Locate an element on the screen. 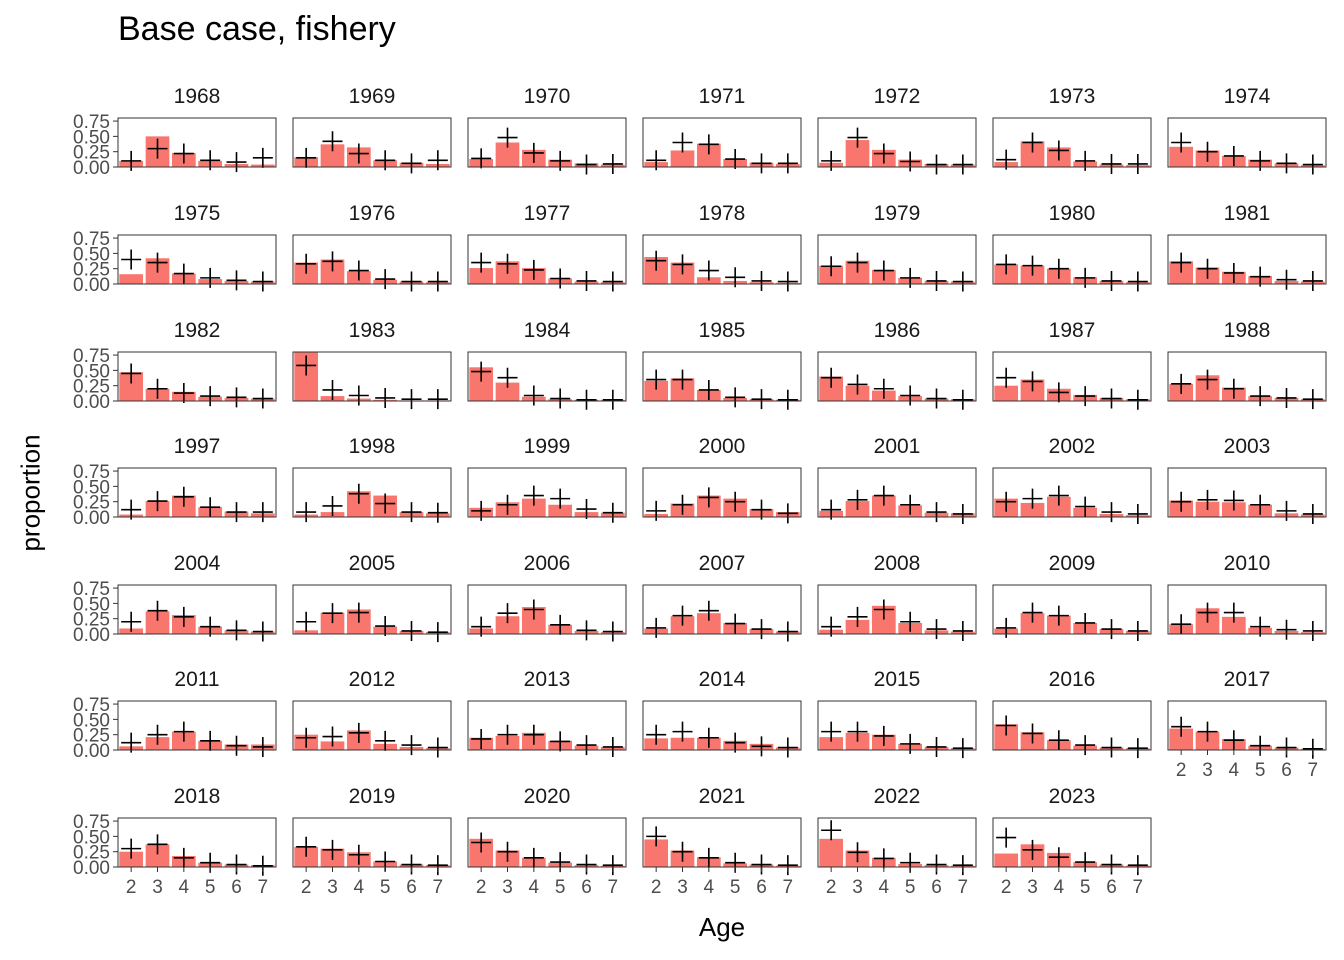 The image size is (1344, 960). x-tick-label: 6 is located at coordinates (1111, 887).